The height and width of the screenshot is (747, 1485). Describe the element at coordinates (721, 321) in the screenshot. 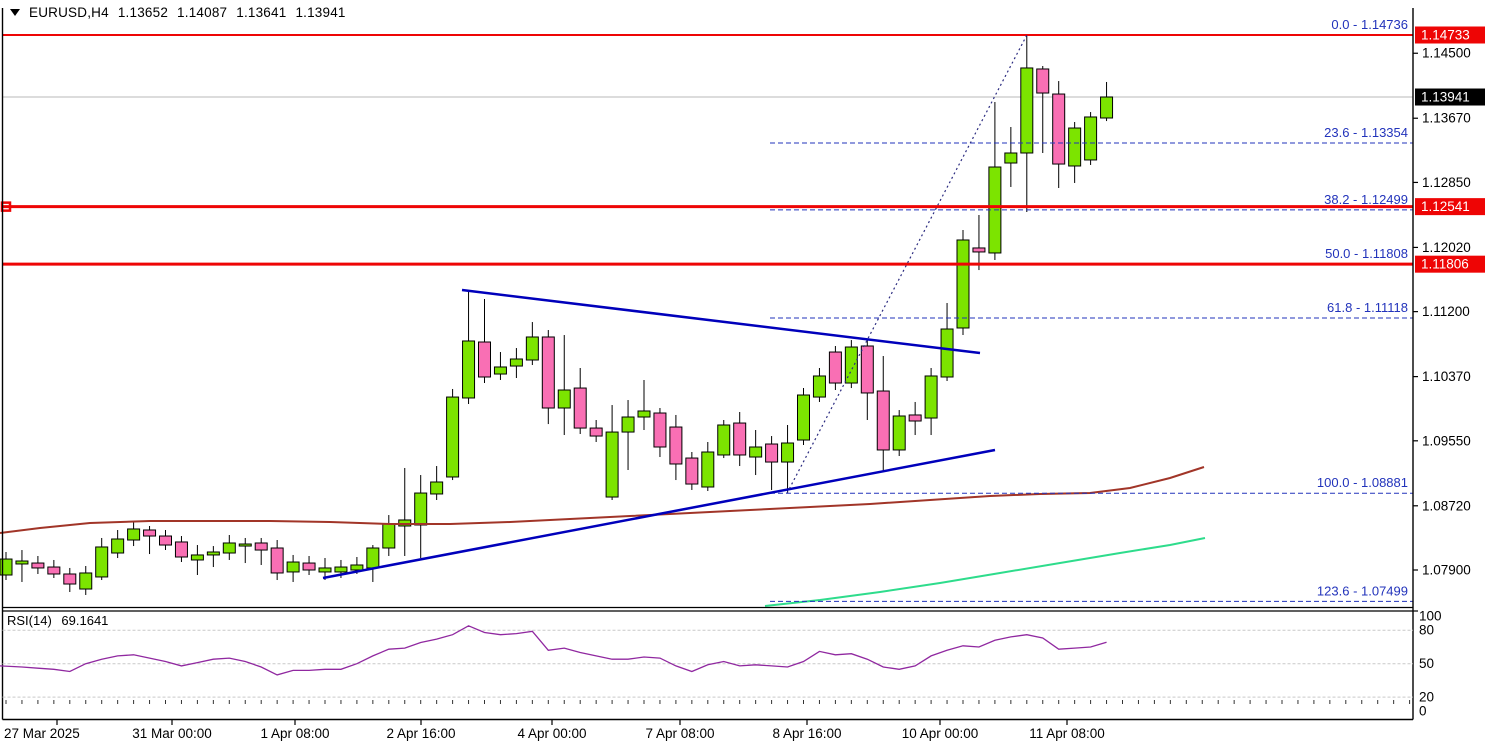

I see `trendline-upper` at that location.